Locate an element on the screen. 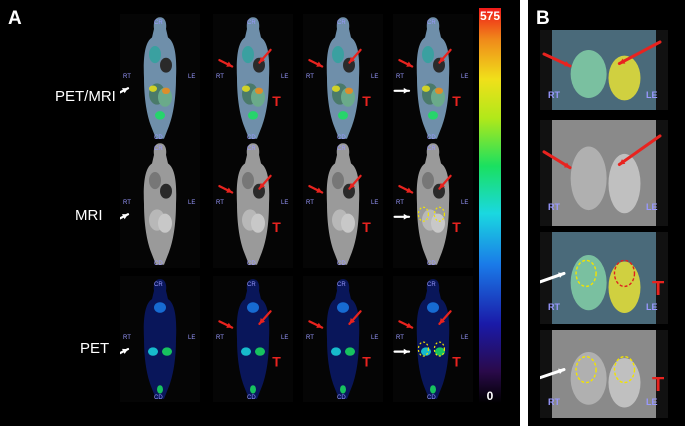 The width and height of the screenshot is (685, 426). zoom-view-1: RT LE is located at coordinates (604, 70).